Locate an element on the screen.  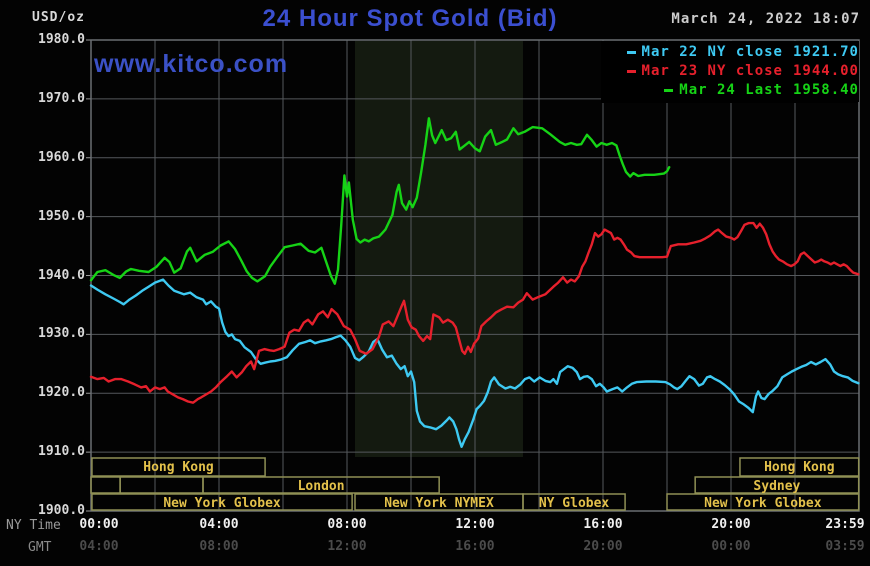
legend-label: Mar 23 NY close is located at coordinates (712, 71).